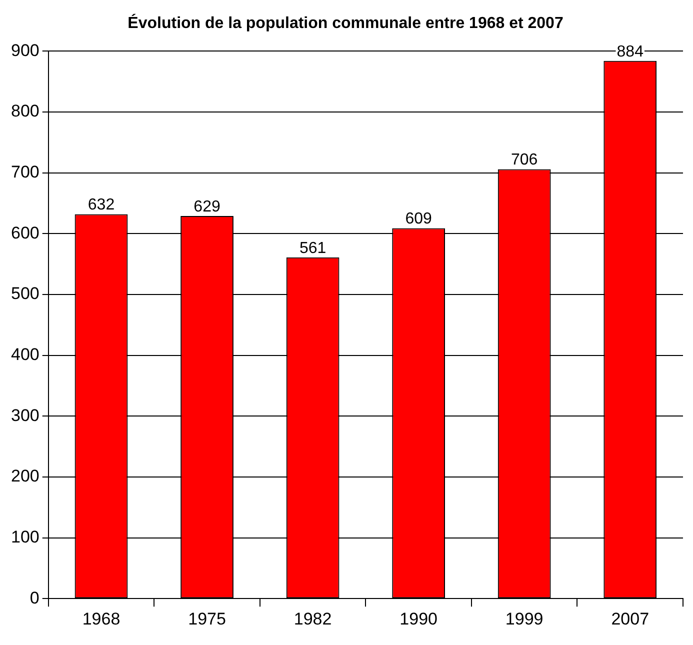 The width and height of the screenshot is (693, 645). I want to click on x-tick-label: 2007, so click(630, 618).